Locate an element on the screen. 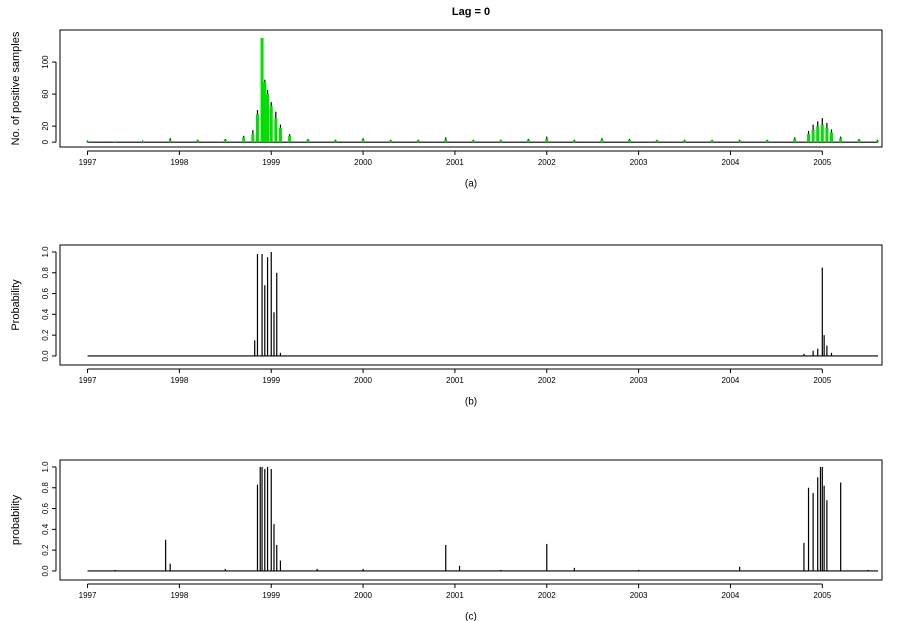 This screenshot has width=905, height=621. y-axis-label: No. of positive samples is located at coordinates (16, 88).